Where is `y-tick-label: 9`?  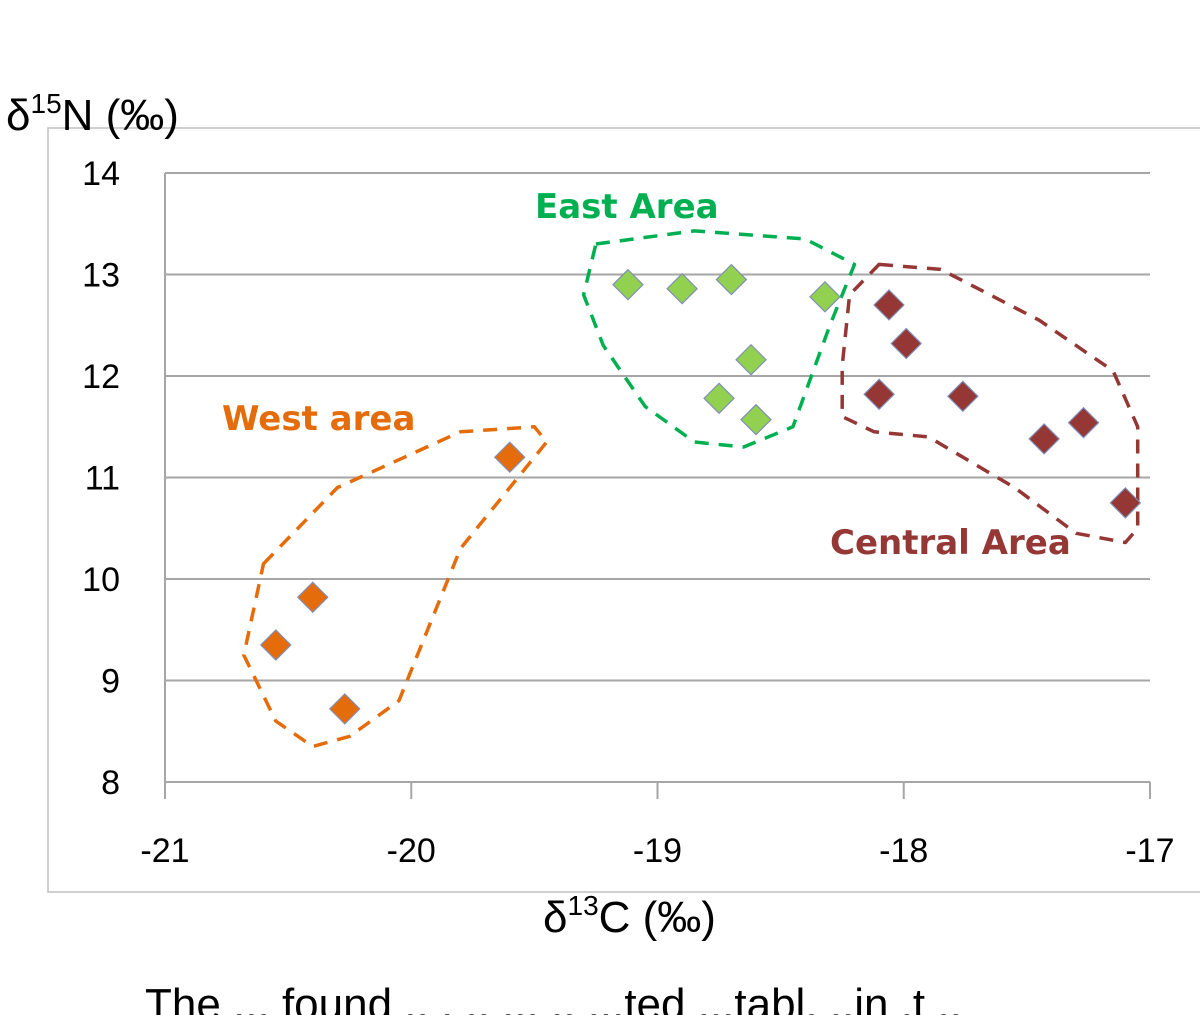
y-tick-label: 9 is located at coordinates (110, 682).